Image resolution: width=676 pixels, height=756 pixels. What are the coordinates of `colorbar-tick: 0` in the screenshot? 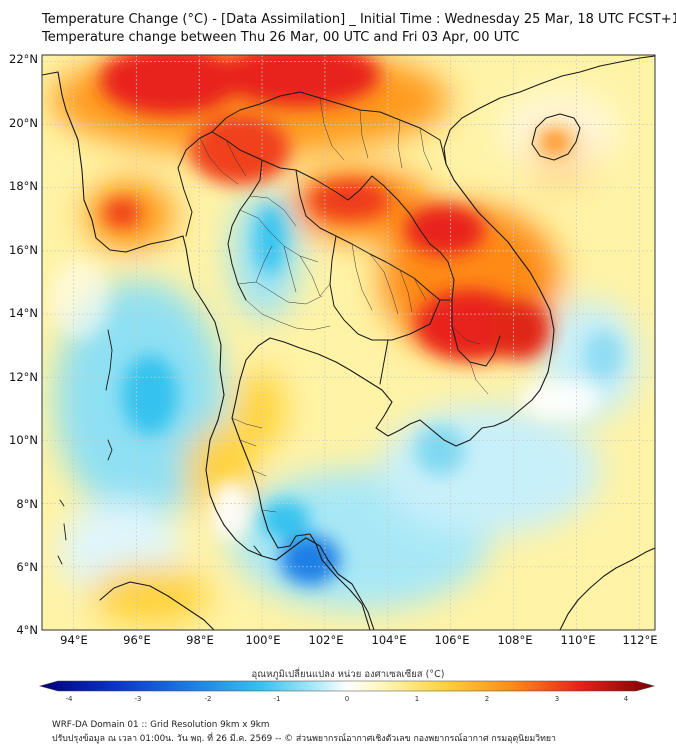 It's located at (347, 699).